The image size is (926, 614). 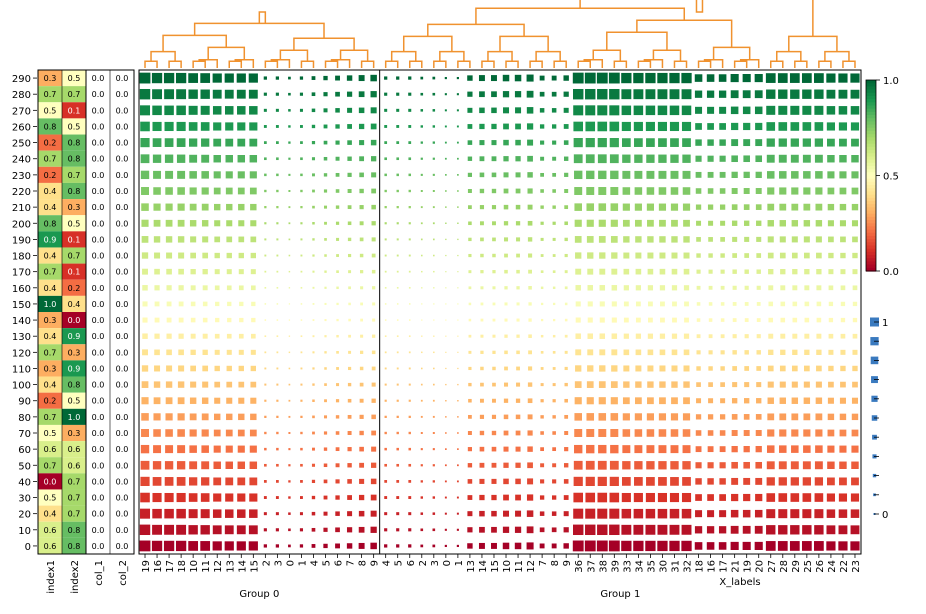 What do you see at coordinates (50, 288) in the screenshot?
I see `annotation-value: 0.4` at bounding box center [50, 288].